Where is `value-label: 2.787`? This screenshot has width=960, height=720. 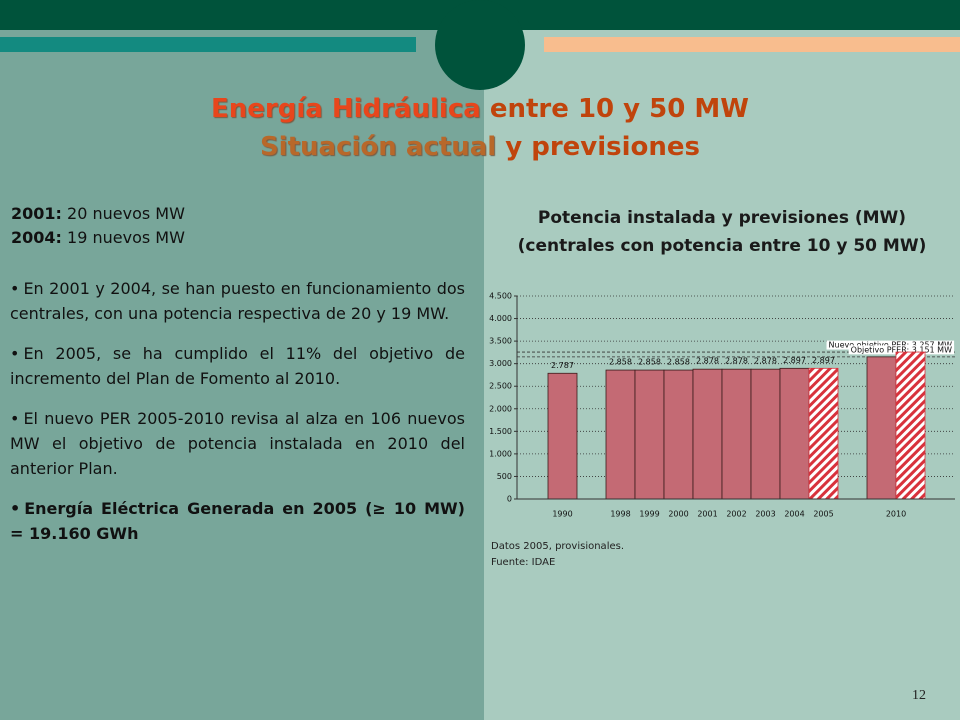 value-label: 2.787 is located at coordinates (562, 365).